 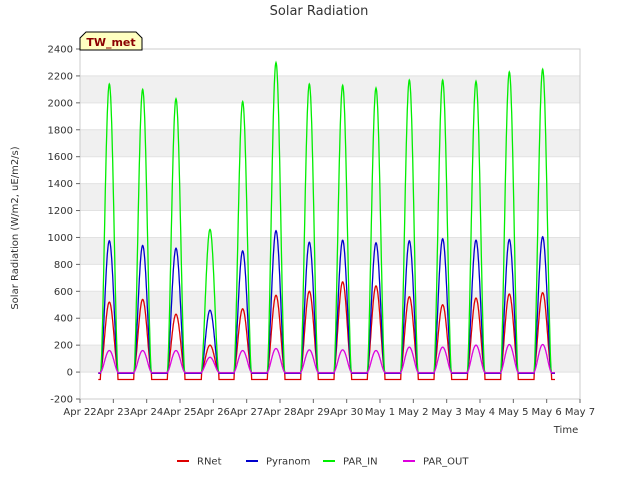 What do you see at coordinates (288, 462) in the screenshot?
I see `legend-label-pyranom: Pyranom` at bounding box center [288, 462].